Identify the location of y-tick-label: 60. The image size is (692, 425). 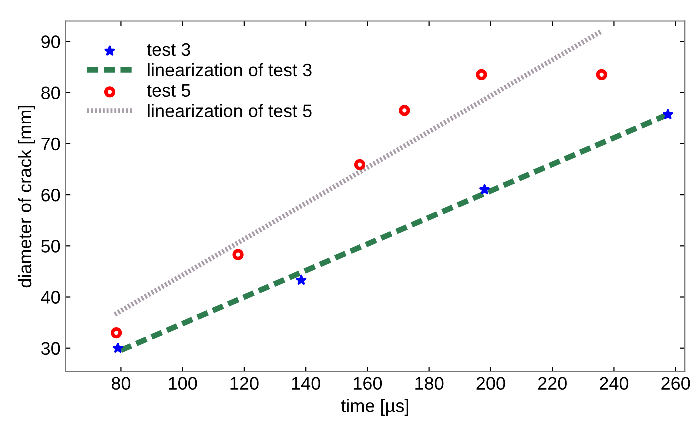
(51, 195).